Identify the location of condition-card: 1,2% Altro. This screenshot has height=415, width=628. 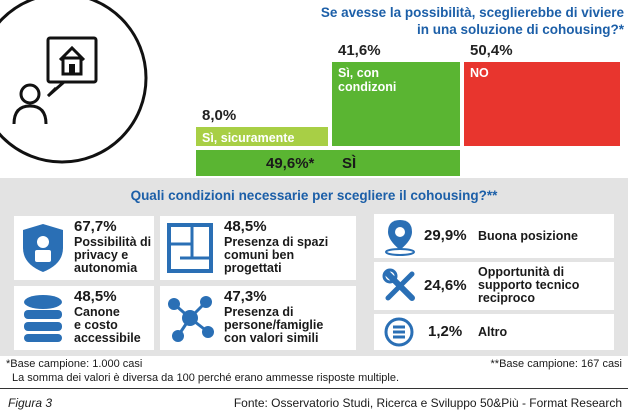
(494, 332).